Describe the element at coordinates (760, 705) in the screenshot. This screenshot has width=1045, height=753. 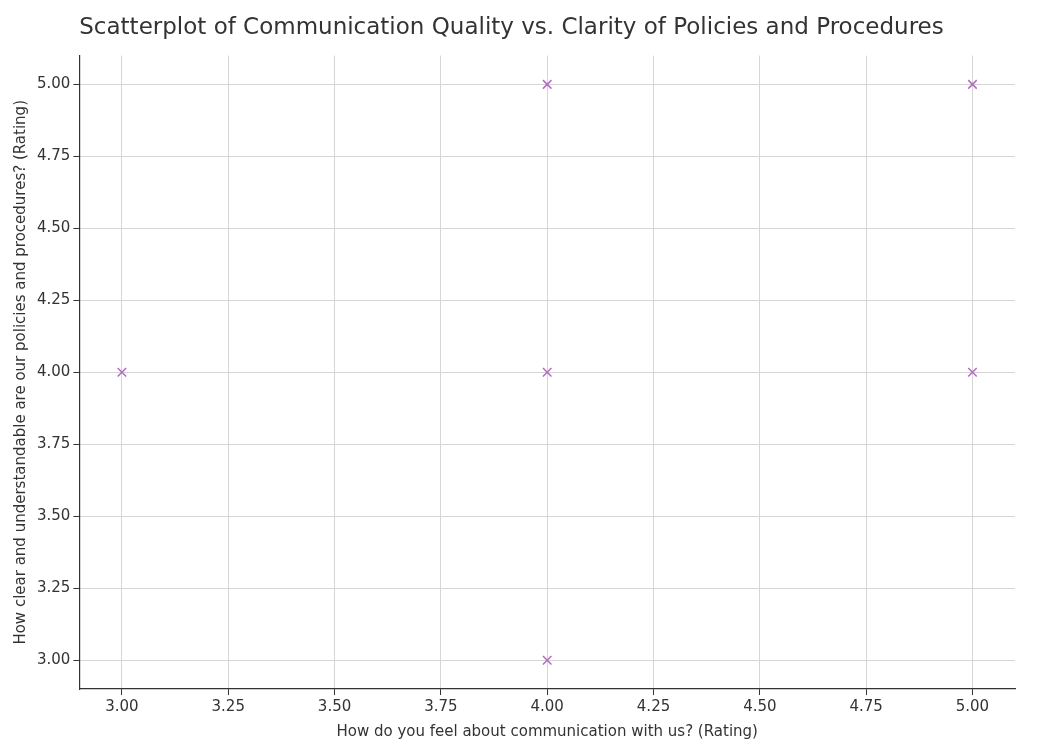
I see `x-tick-label: 4.50` at that location.